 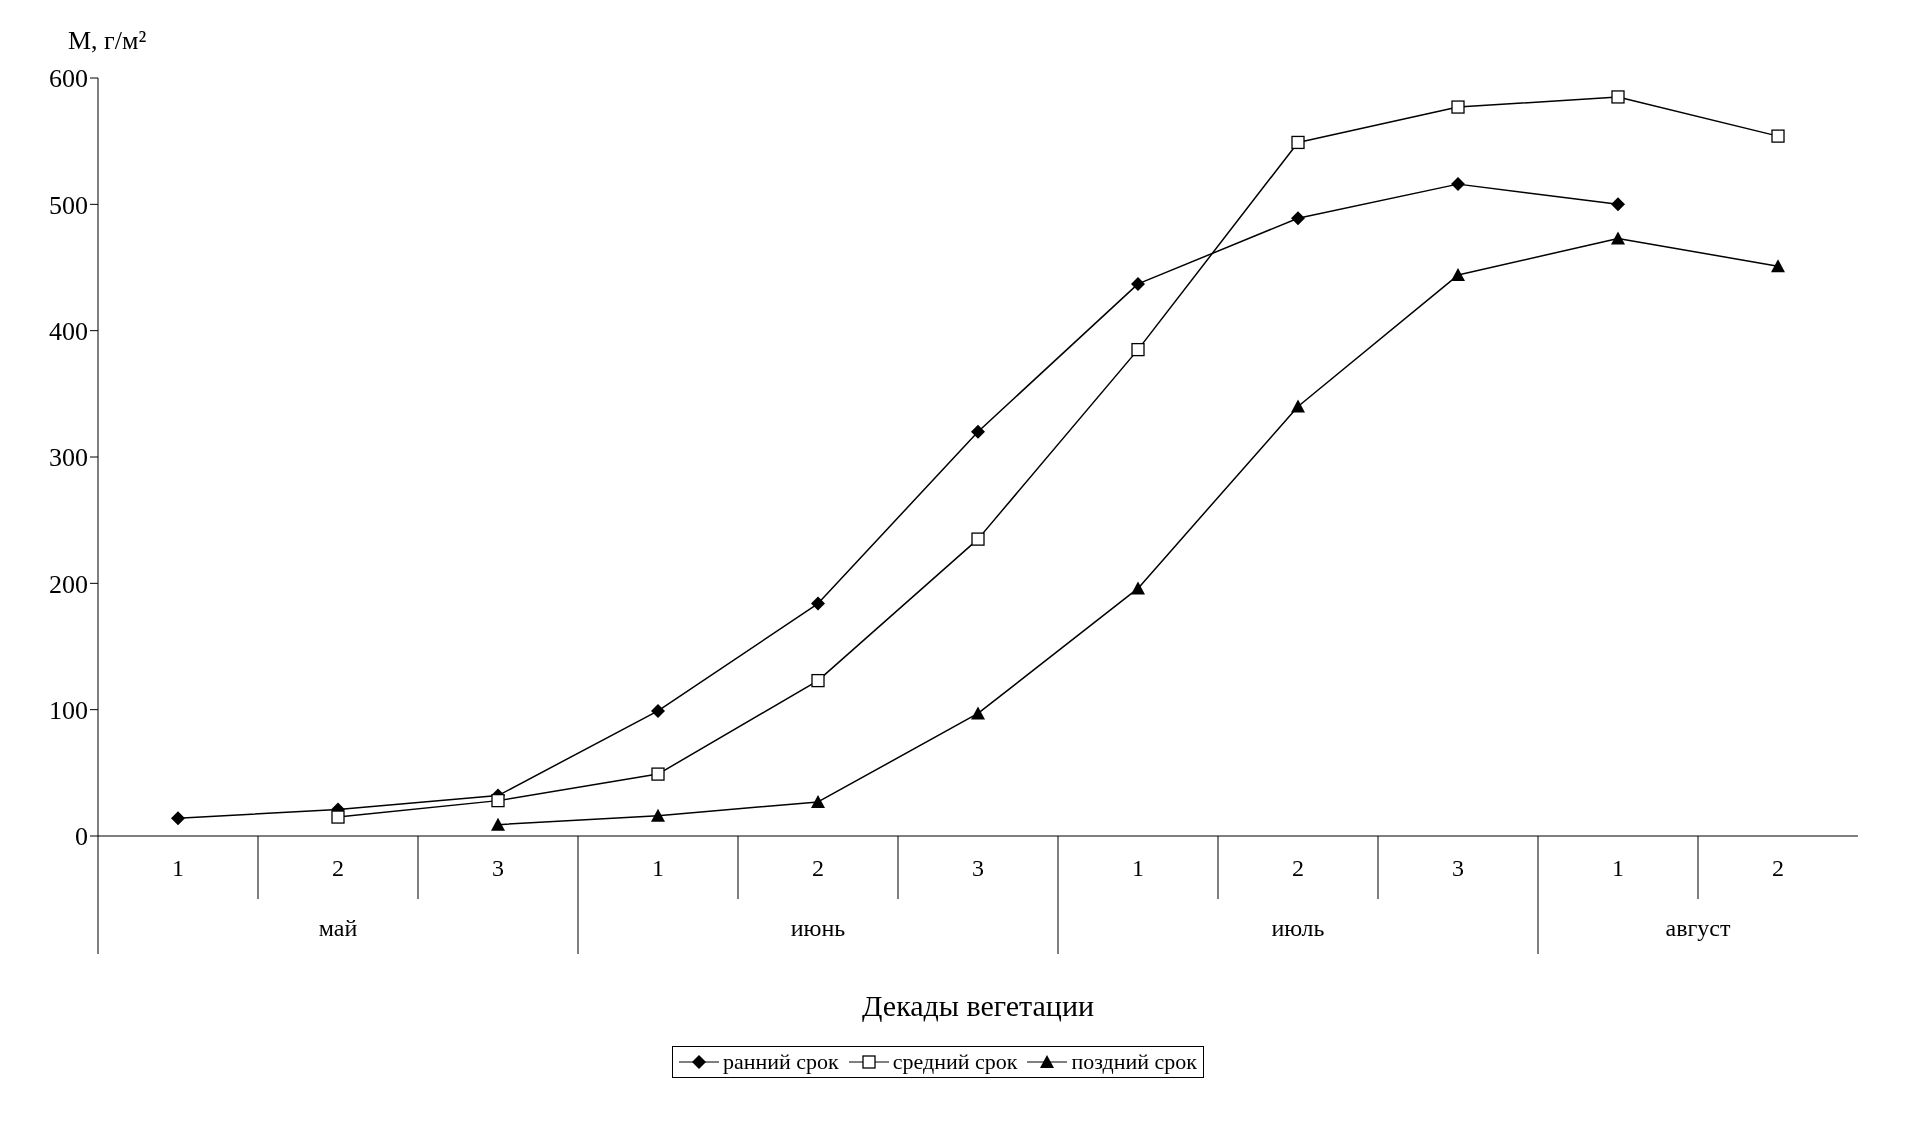 What do you see at coordinates (68, 79) in the screenshot?
I see `y-tick-label: 600` at bounding box center [68, 79].